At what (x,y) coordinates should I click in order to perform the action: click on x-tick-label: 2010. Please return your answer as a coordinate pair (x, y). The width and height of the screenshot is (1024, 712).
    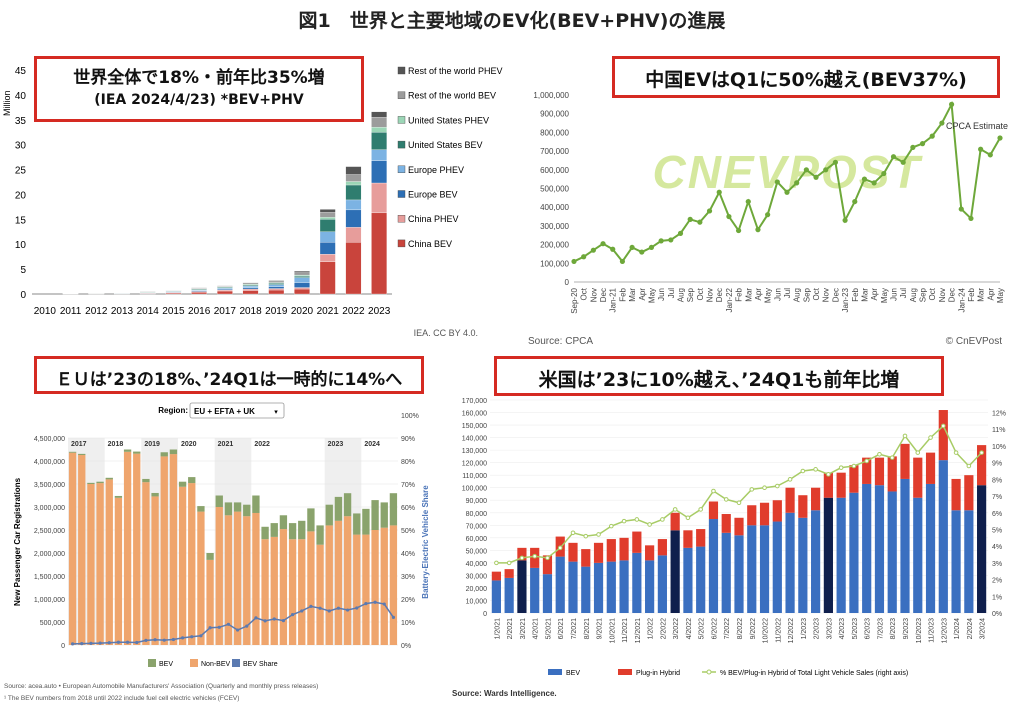
    Looking at the image, I should click on (45, 311).